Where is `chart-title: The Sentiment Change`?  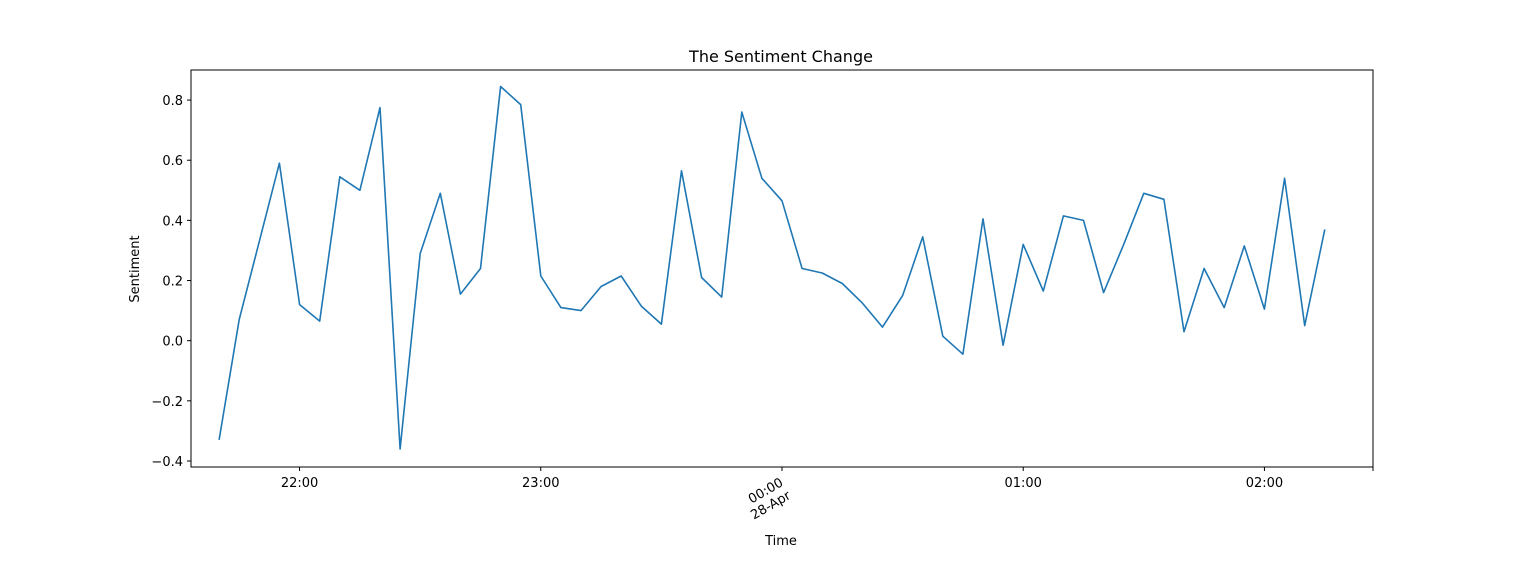 chart-title: The Sentiment Change is located at coordinates (780, 56).